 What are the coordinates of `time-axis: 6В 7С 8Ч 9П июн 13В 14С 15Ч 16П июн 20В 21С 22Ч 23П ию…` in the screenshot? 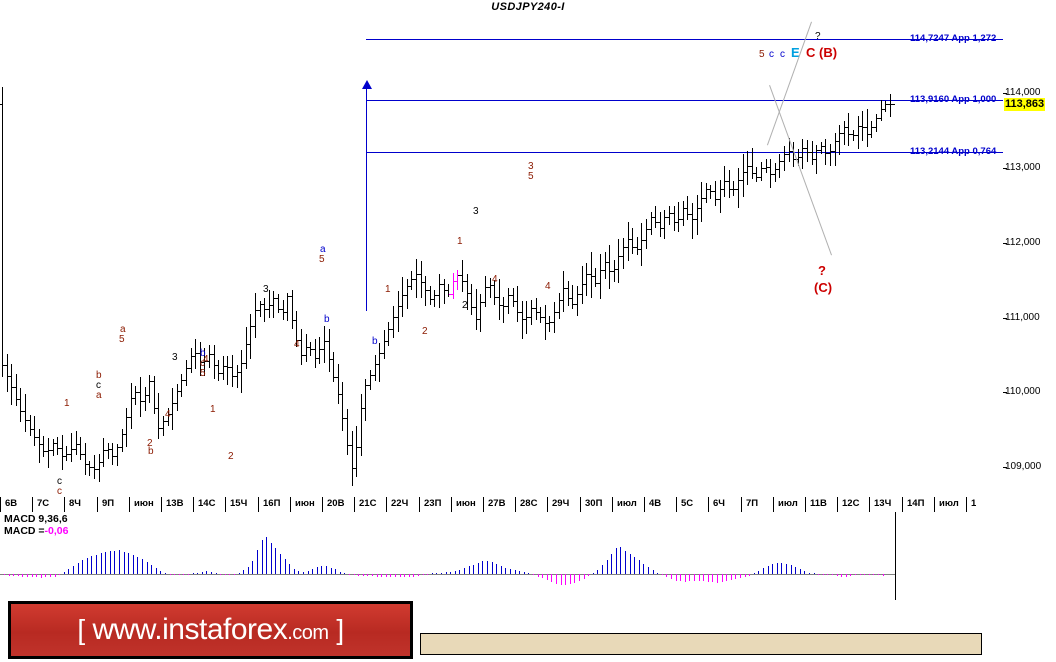 It's located at (501, 505).